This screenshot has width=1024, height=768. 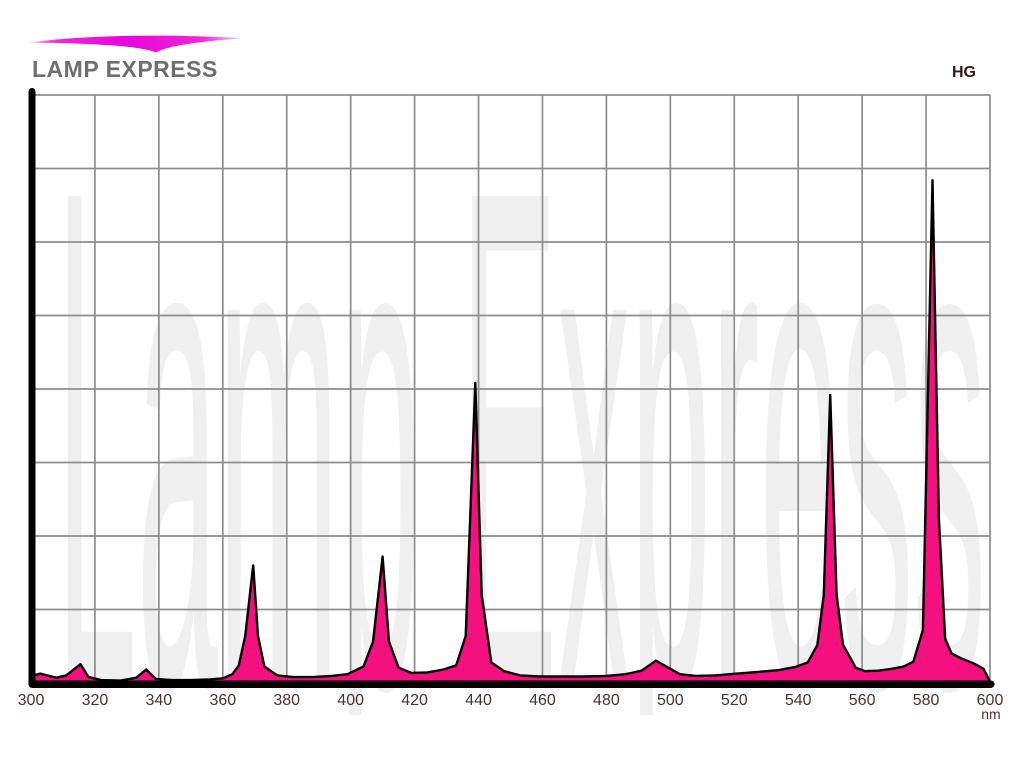 I want to click on swoosh-icon, so click(x=134, y=44).